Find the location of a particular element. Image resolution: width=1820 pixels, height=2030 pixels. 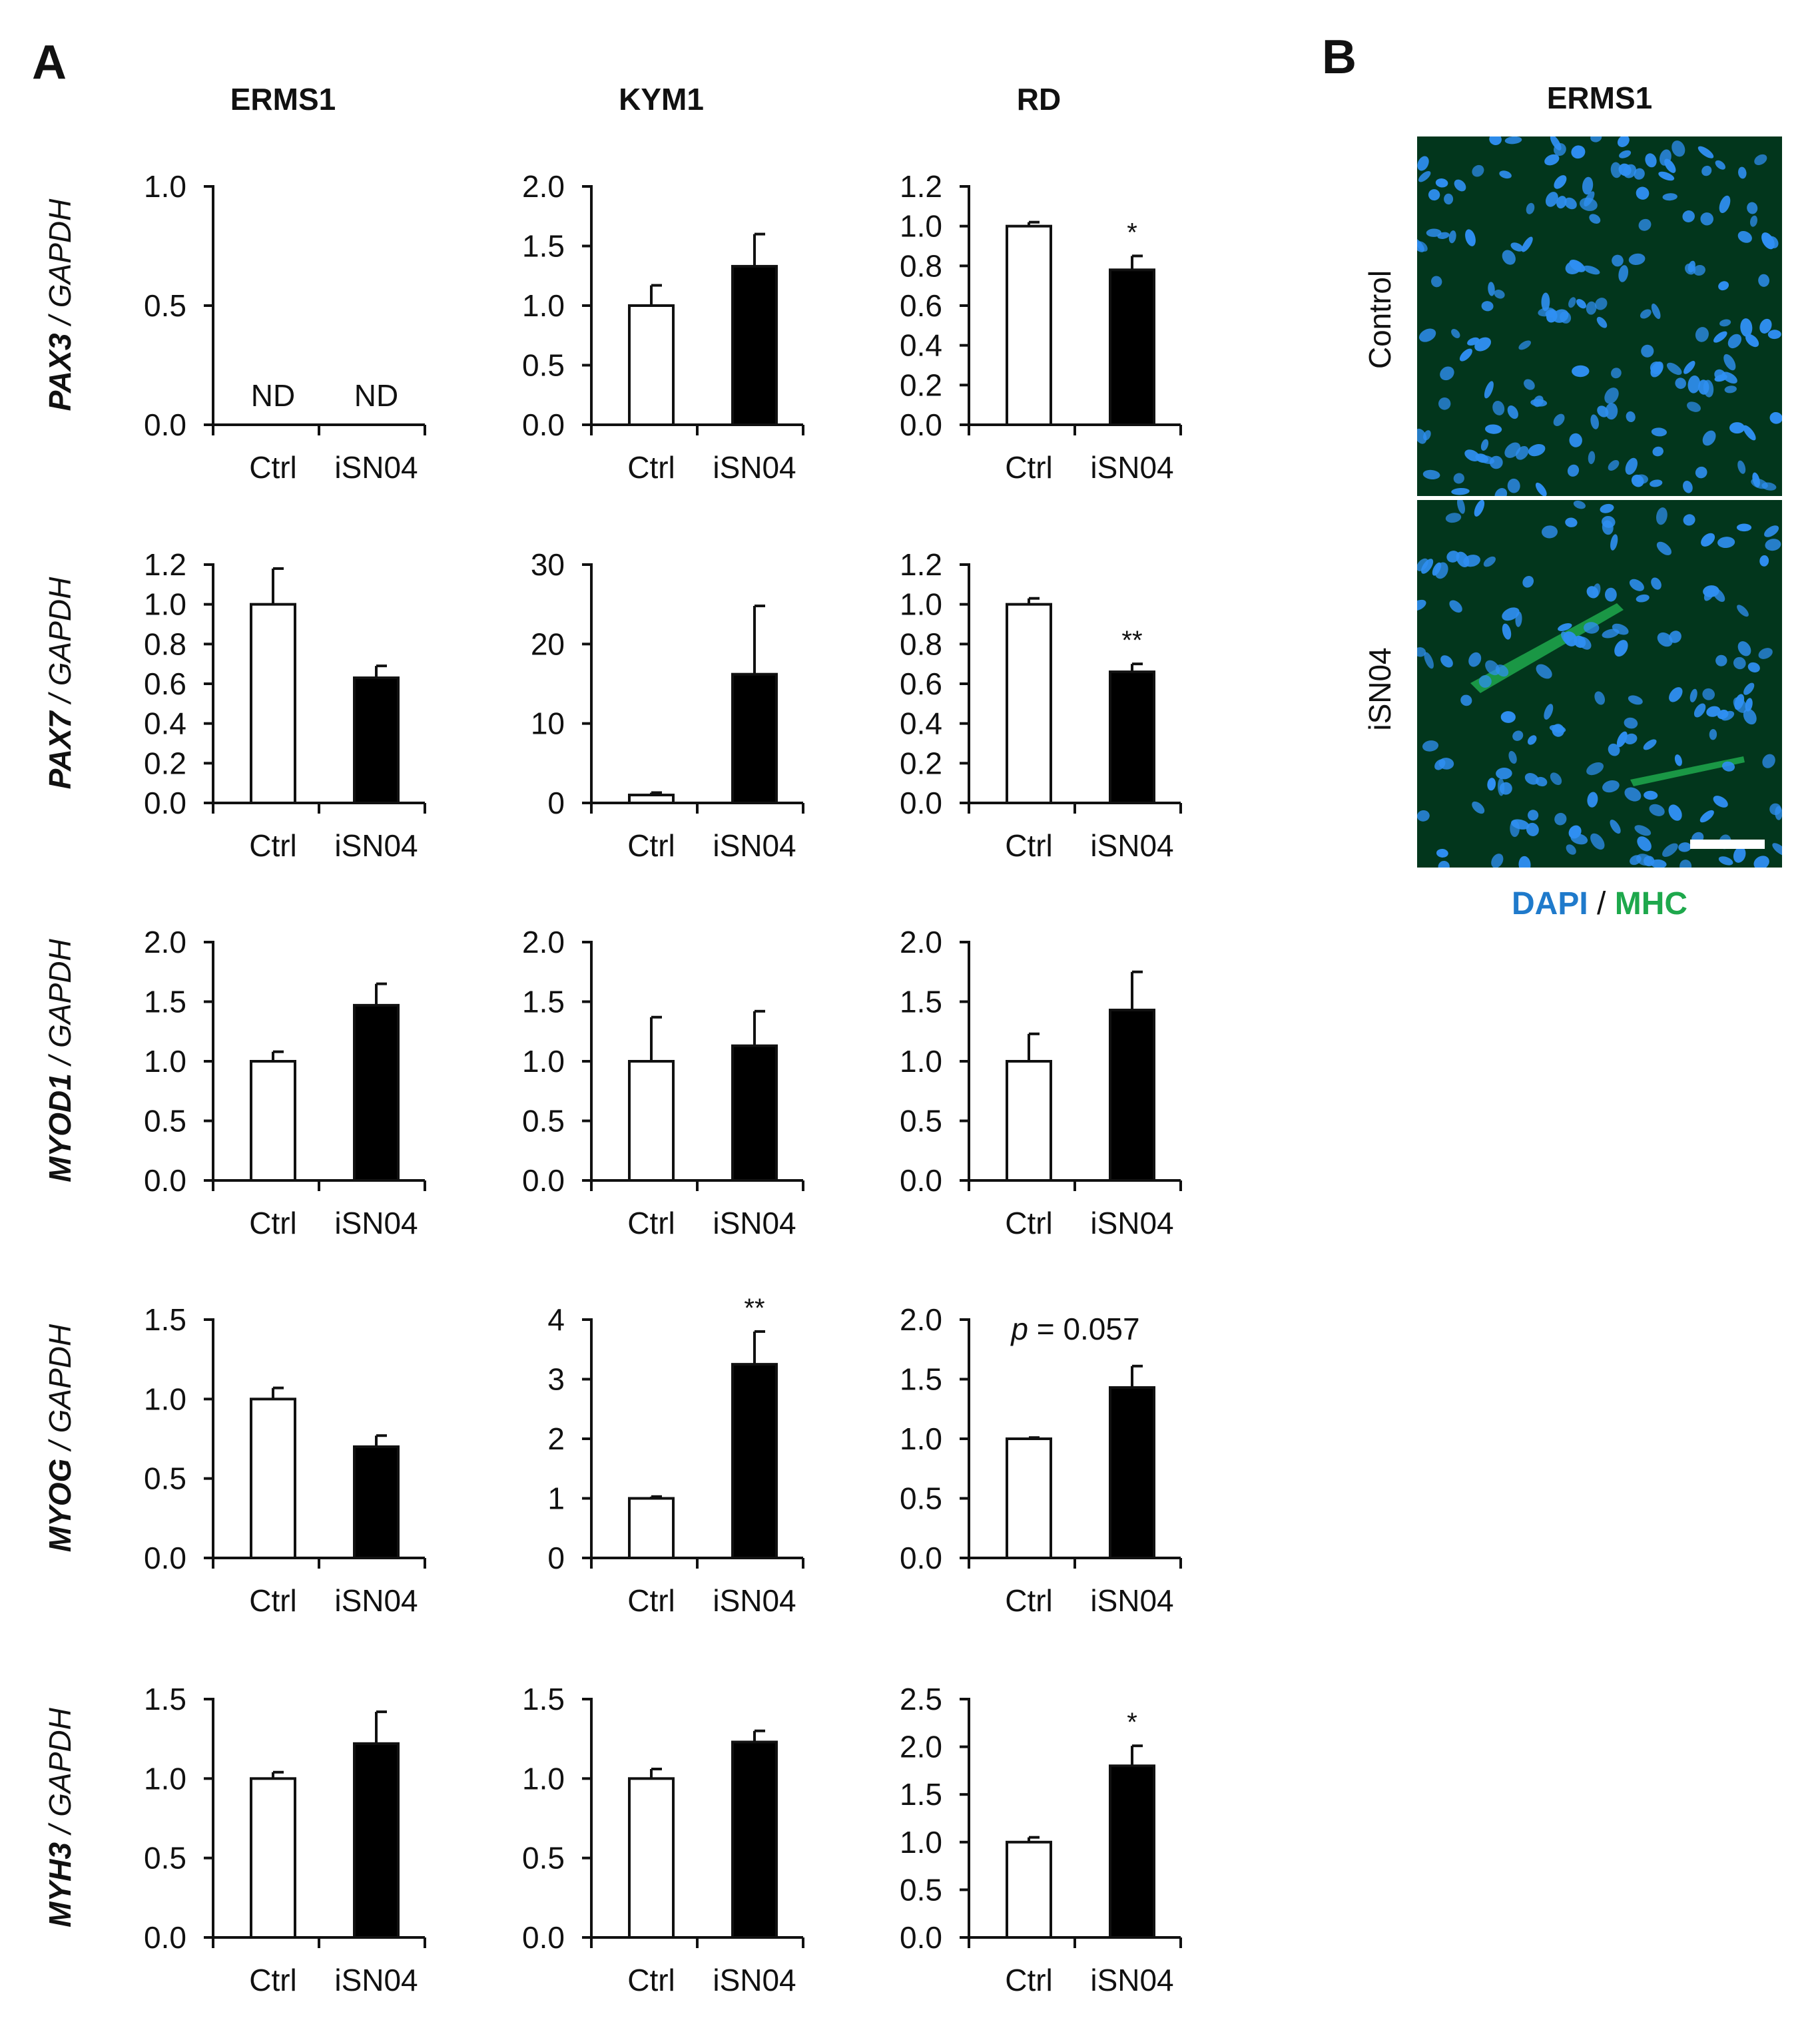

chart-pax3-rd: 0.0 0.2 0.4 0.6 0.8 1.0 1.2 Ctrl iSN04 * is located at coordinates (1041, 327).